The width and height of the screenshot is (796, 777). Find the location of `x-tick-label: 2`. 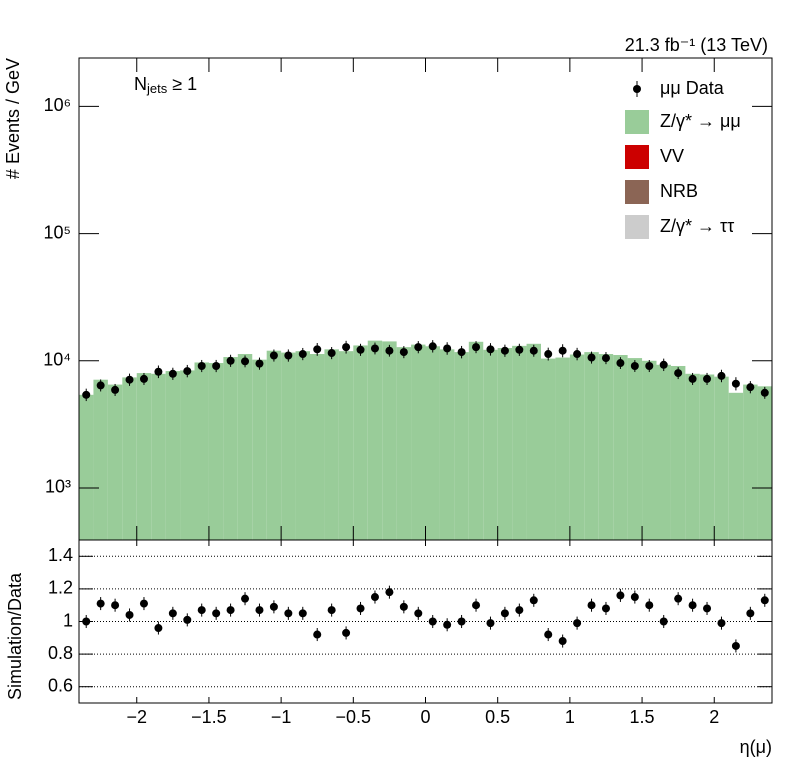

x-tick-label: 2 is located at coordinates (714, 717).